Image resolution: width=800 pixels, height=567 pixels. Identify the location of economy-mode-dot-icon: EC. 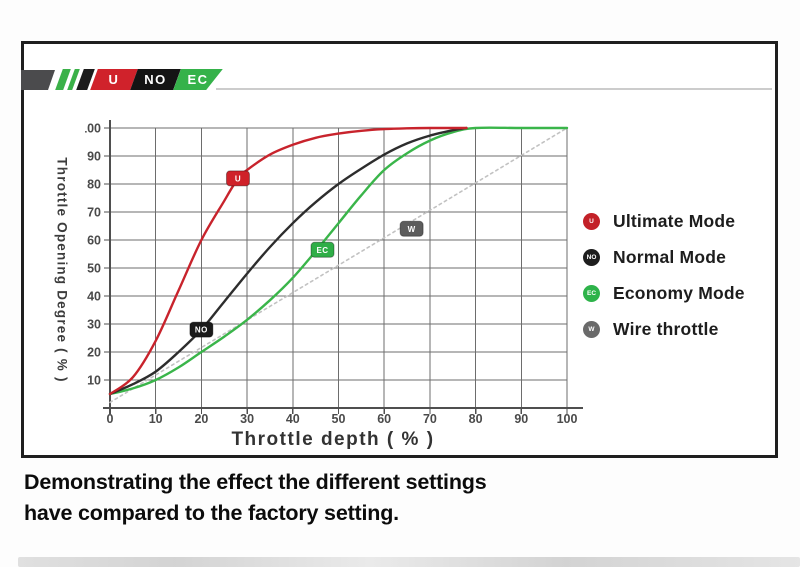
(591, 293).